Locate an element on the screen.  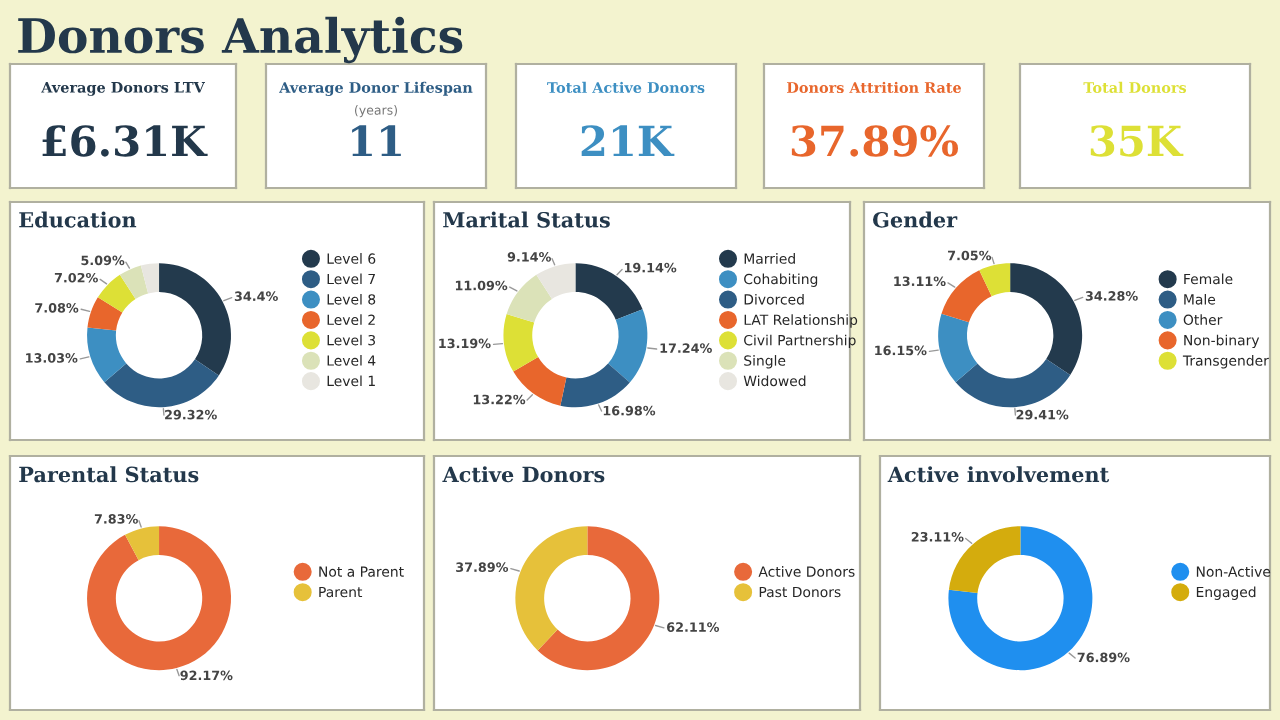
chart-title: Parental Status is located at coordinates (109, 474).